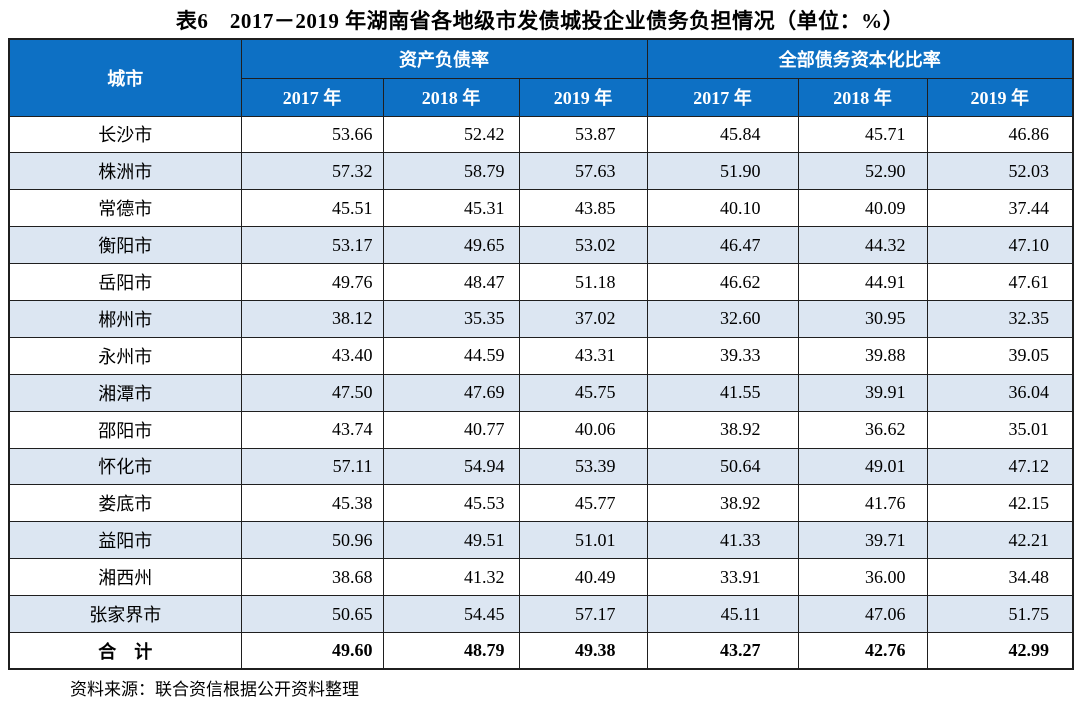  I want to click on value-cell: 41.32, so click(451, 577).